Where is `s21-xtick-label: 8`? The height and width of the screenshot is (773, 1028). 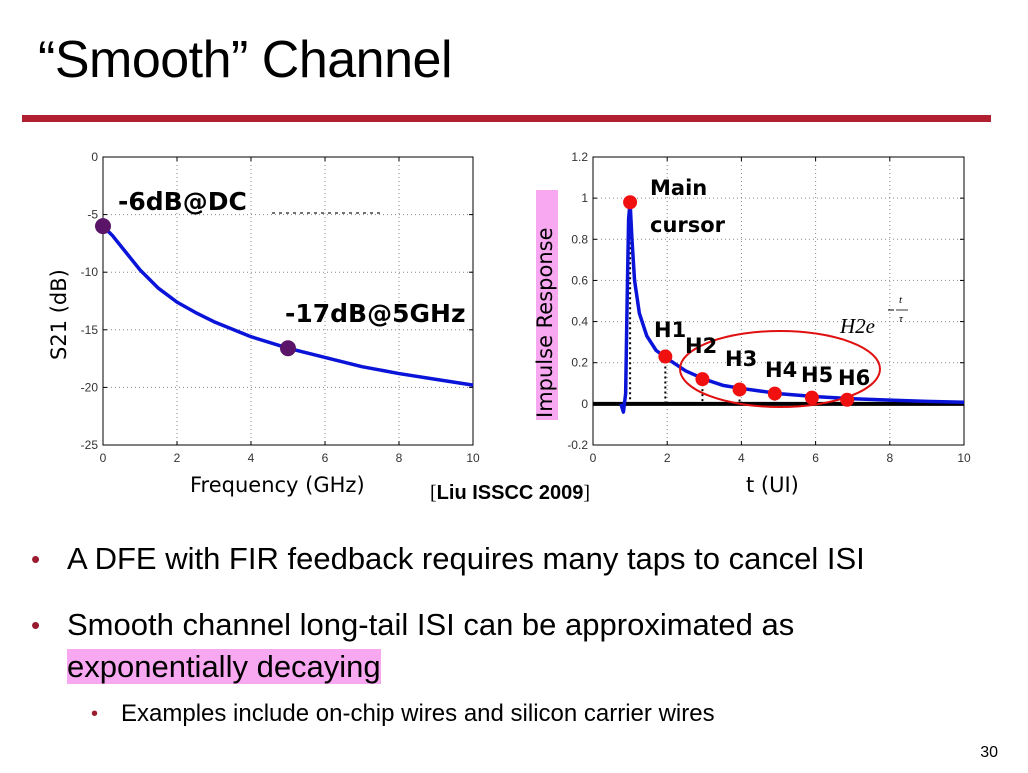 s21-xtick-label: 8 is located at coordinates (399, 458).